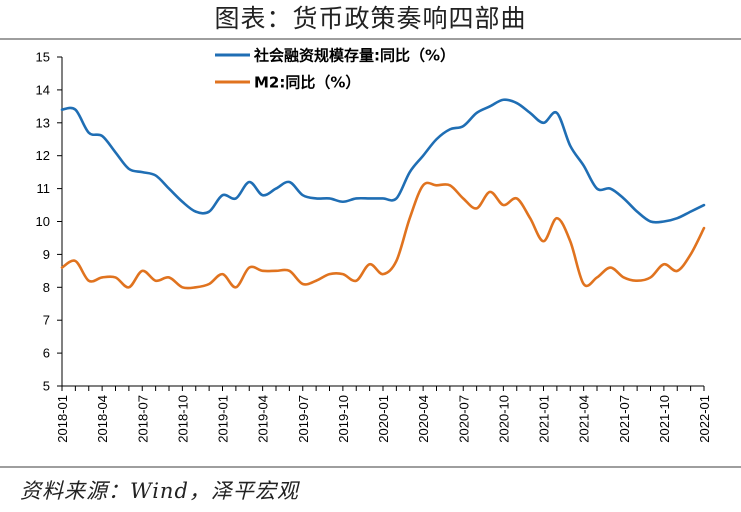  Describe the element at coordinates (46, 254) in the screenshot. I see `y-tick-label: 9` at that location.